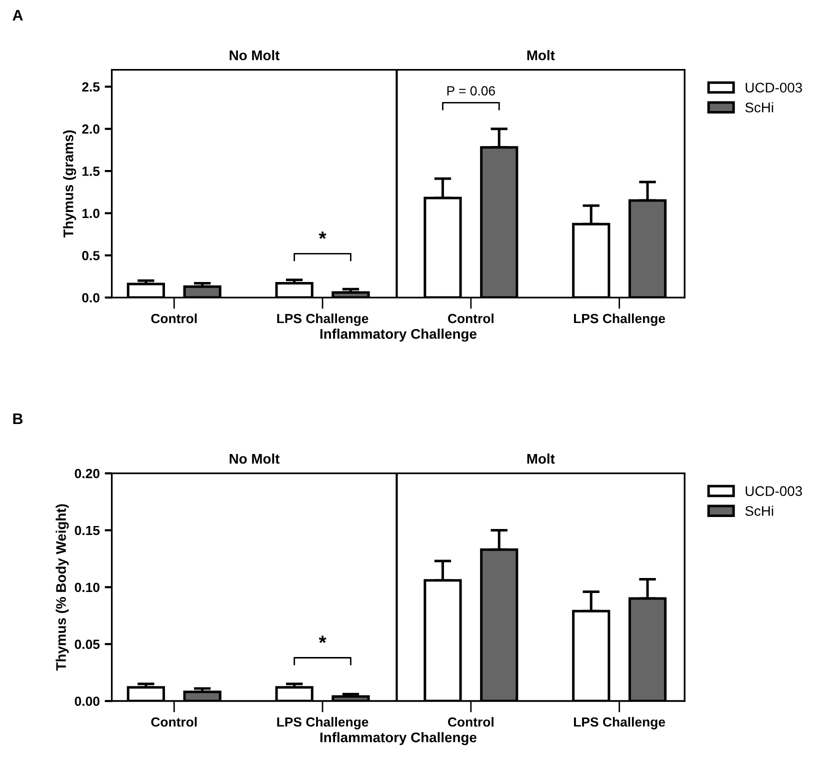 The width and height of the screenshot is (816, 759). I want to click on chart-title: A, so click(17, 15).